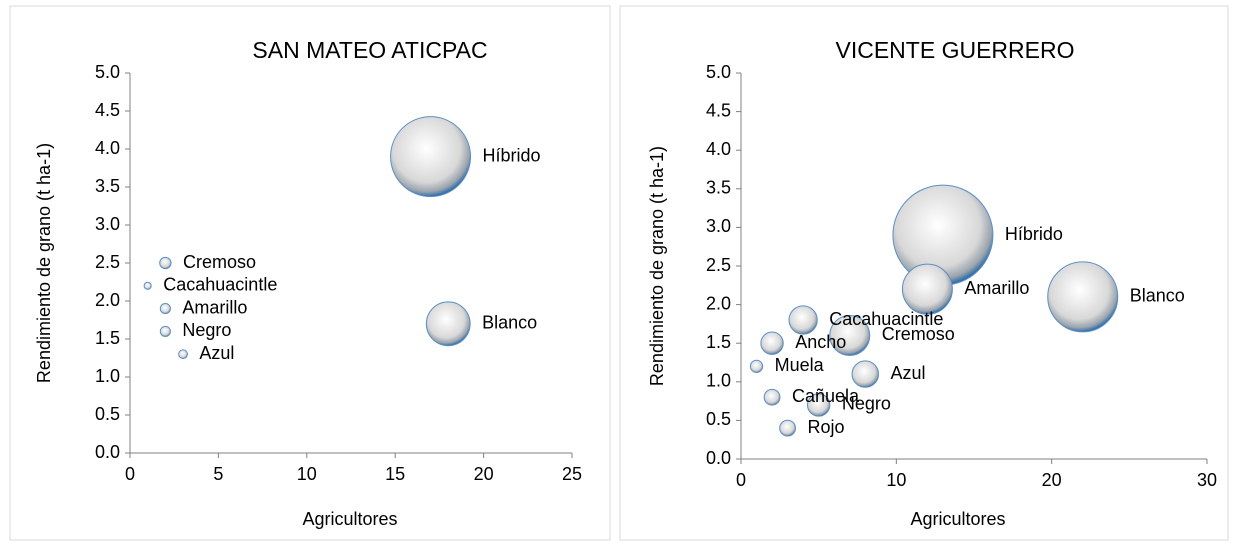 This screenshot has height=544, width=1236. Describe the element at coordinates (955, 50) in the screenshot. I see `chart-title: VICENTE GUERRERO` at that location.